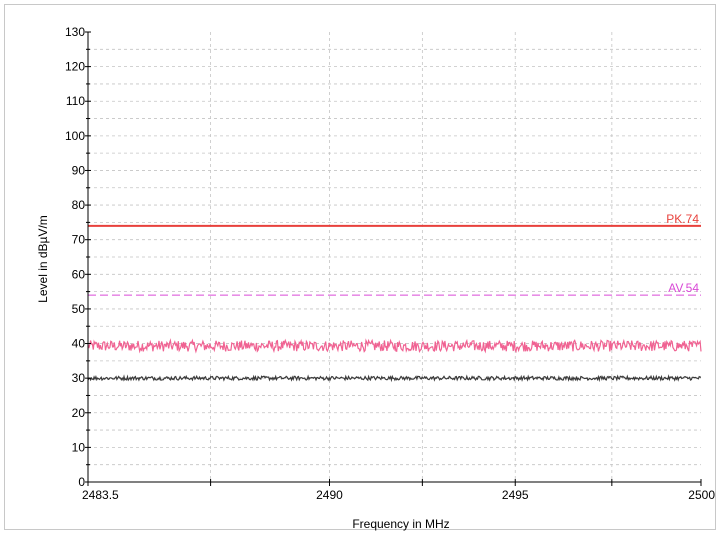  Describe the element at coordinates (75, 67) in the screenshot. I see `y-tick-label: 120` at that location.